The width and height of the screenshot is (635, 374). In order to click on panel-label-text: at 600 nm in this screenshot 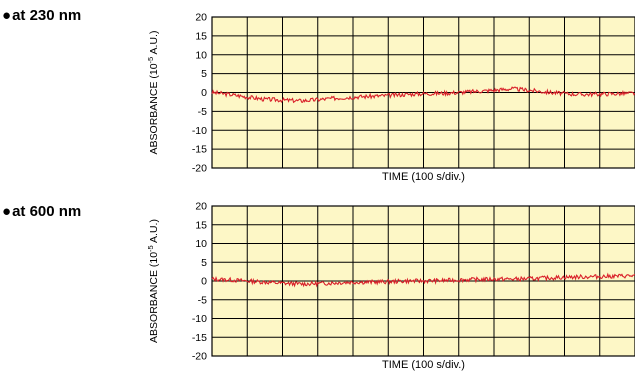, I will do `click(47, 211)`.